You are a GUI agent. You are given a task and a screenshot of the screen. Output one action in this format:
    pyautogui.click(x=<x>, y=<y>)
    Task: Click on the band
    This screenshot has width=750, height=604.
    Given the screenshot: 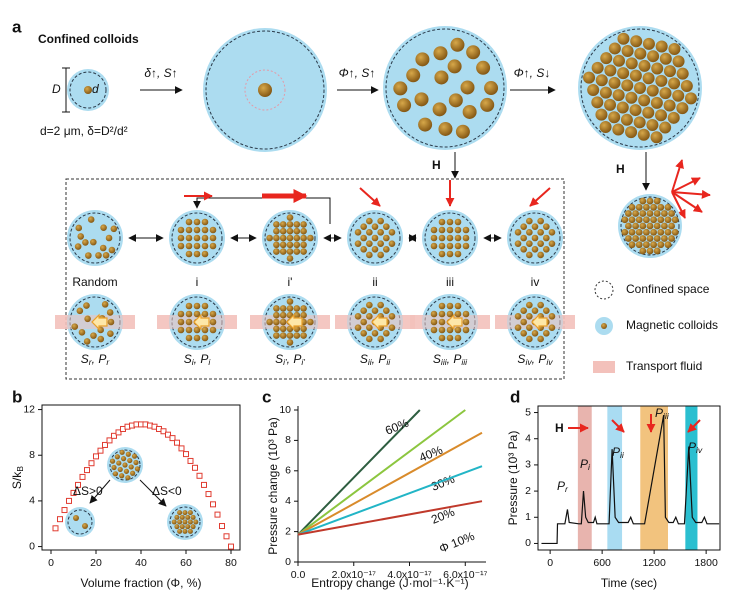 What is the action you would take?
    pyautogui.click(x=584, y=478)
    